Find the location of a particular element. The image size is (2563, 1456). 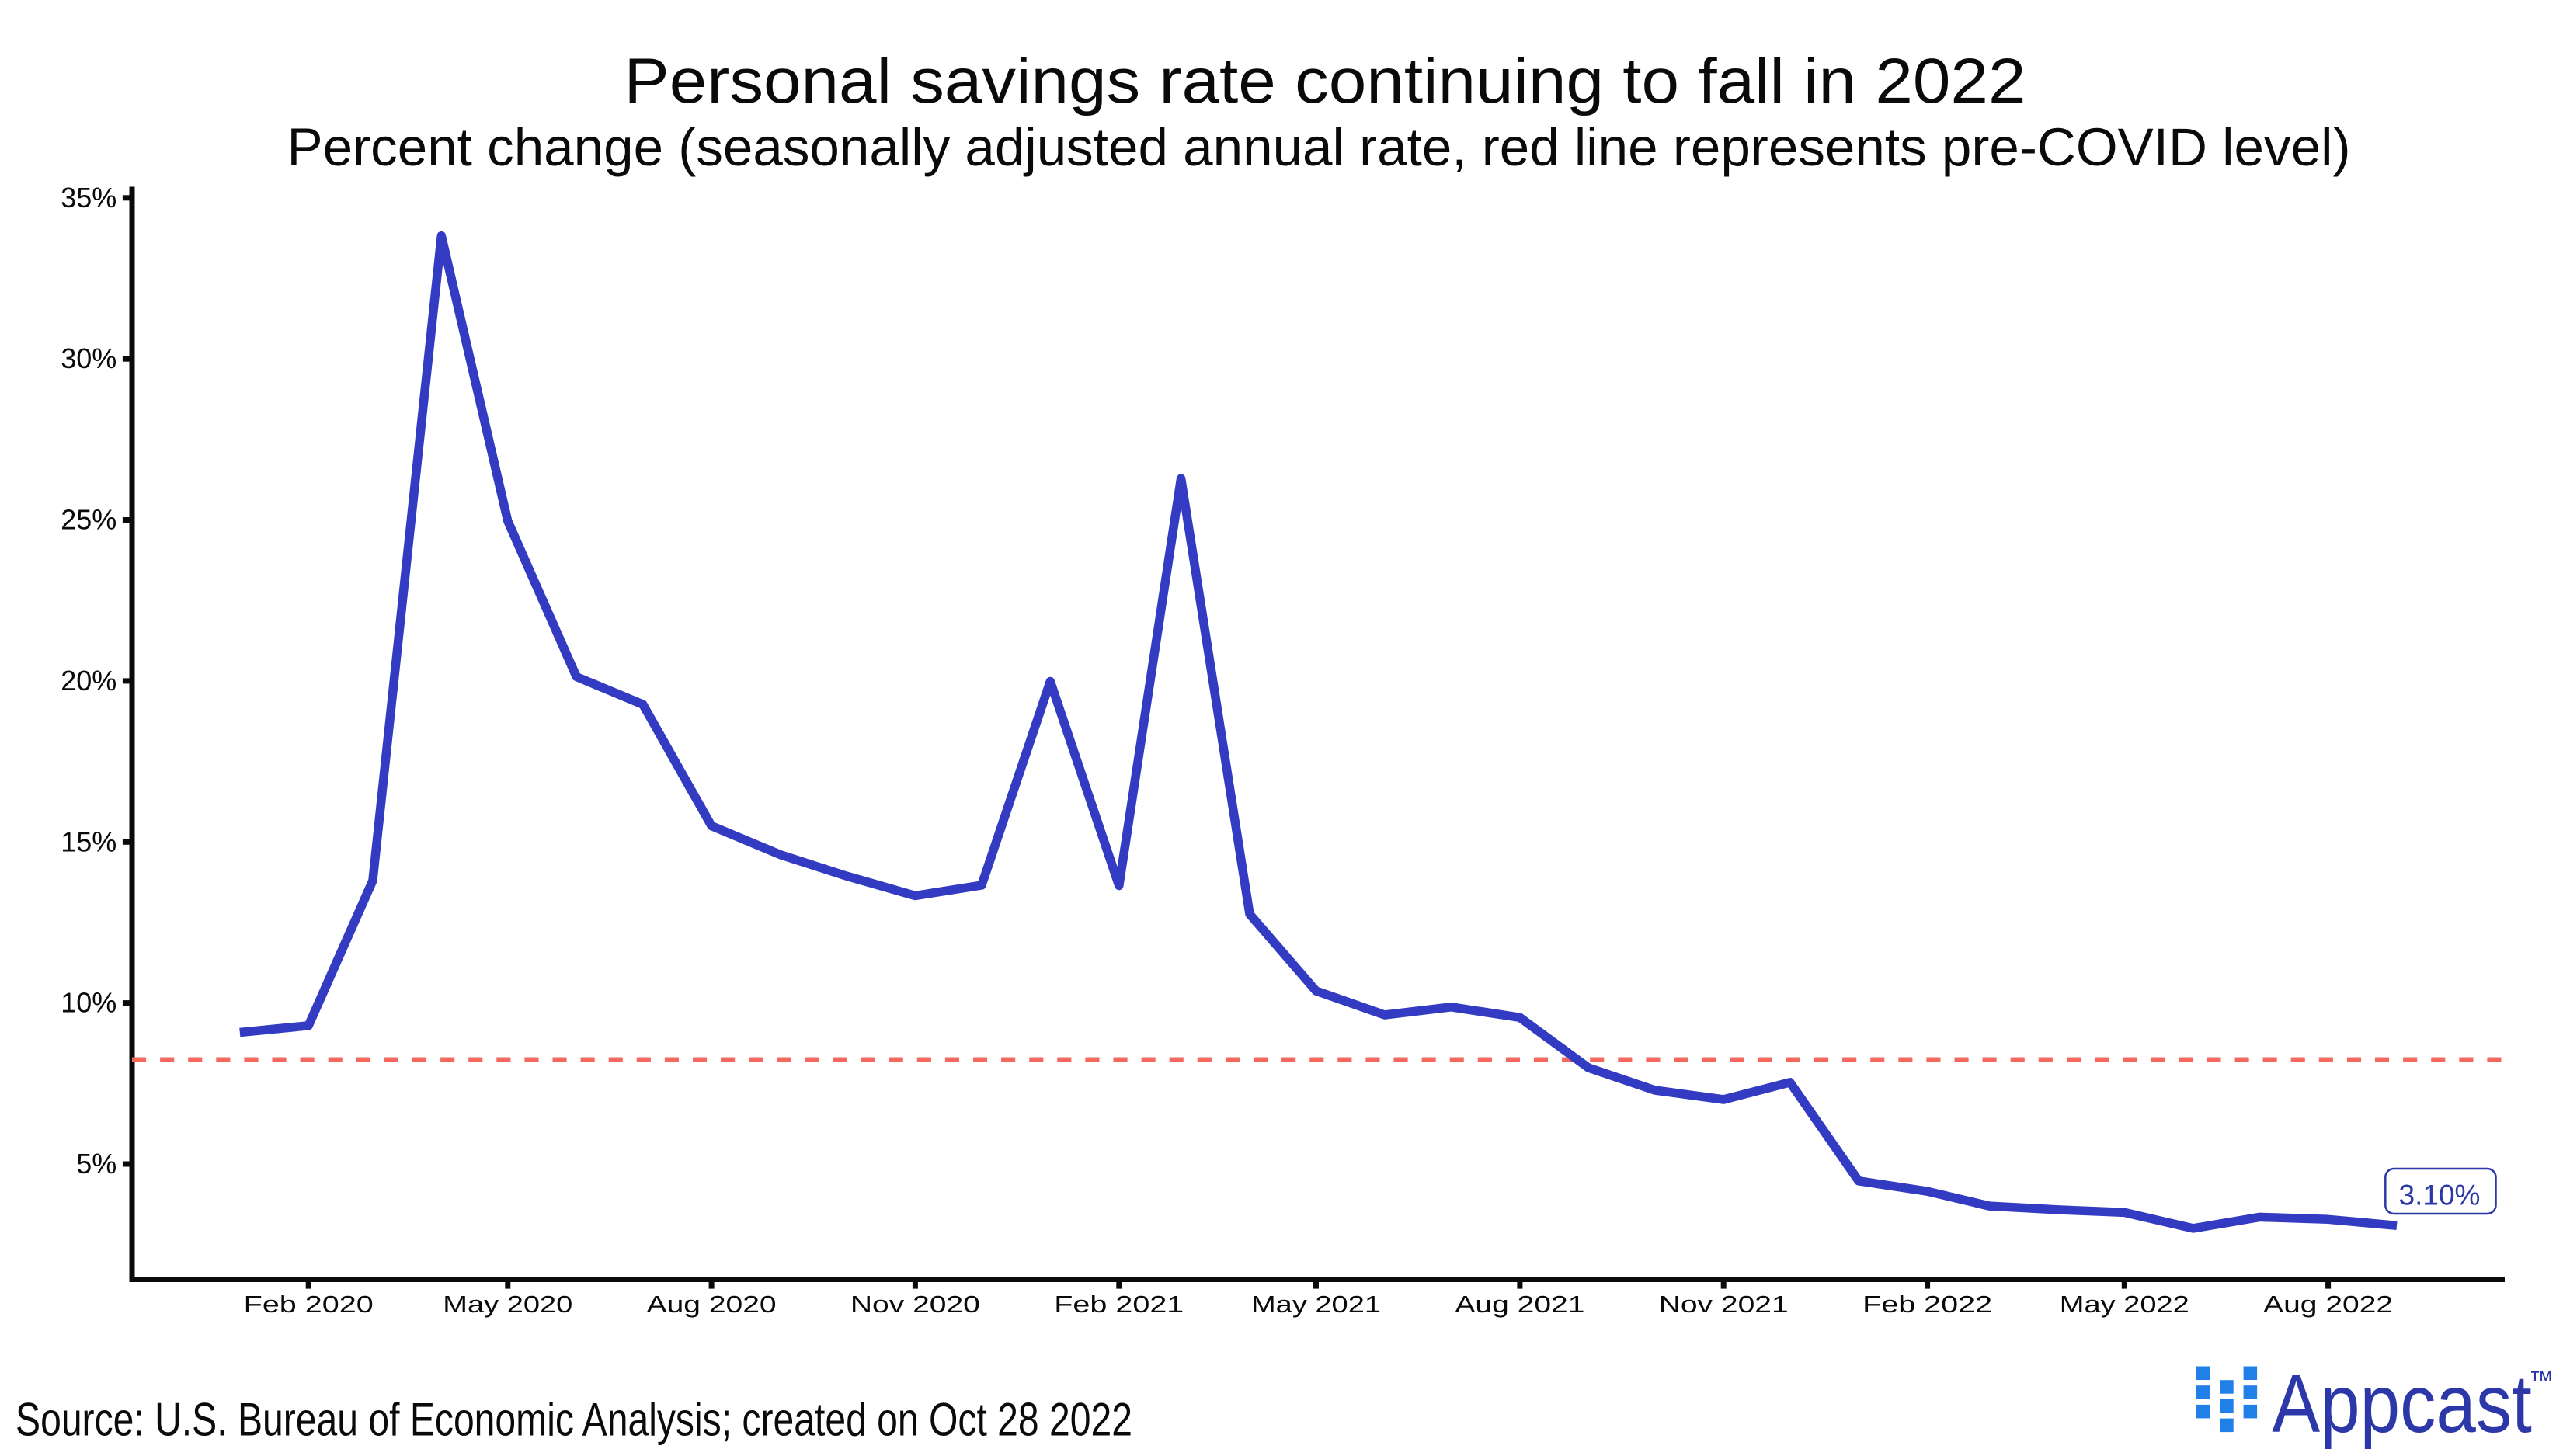

svg-text: Nov 2021 is located at coordinates (1724, 1304).